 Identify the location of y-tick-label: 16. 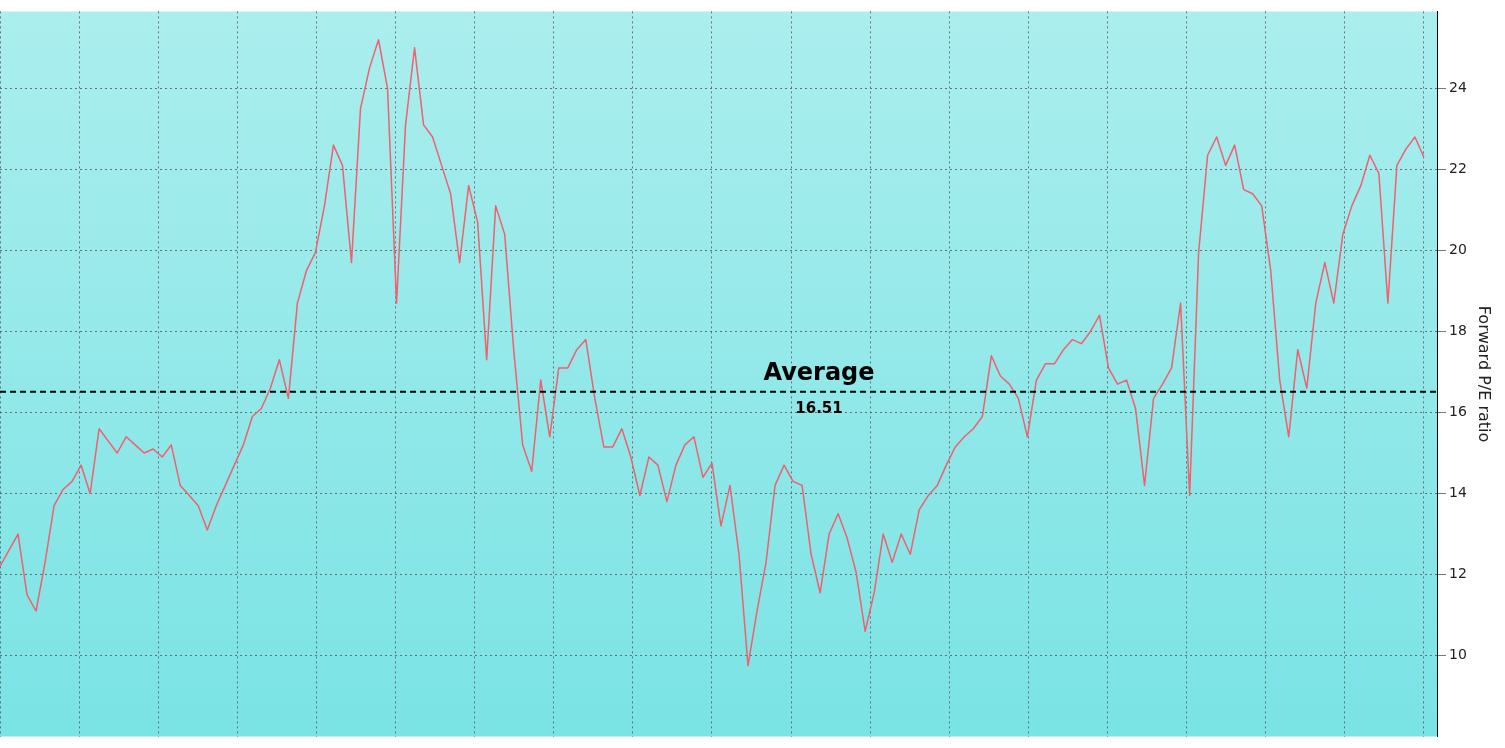
(1457, 411).